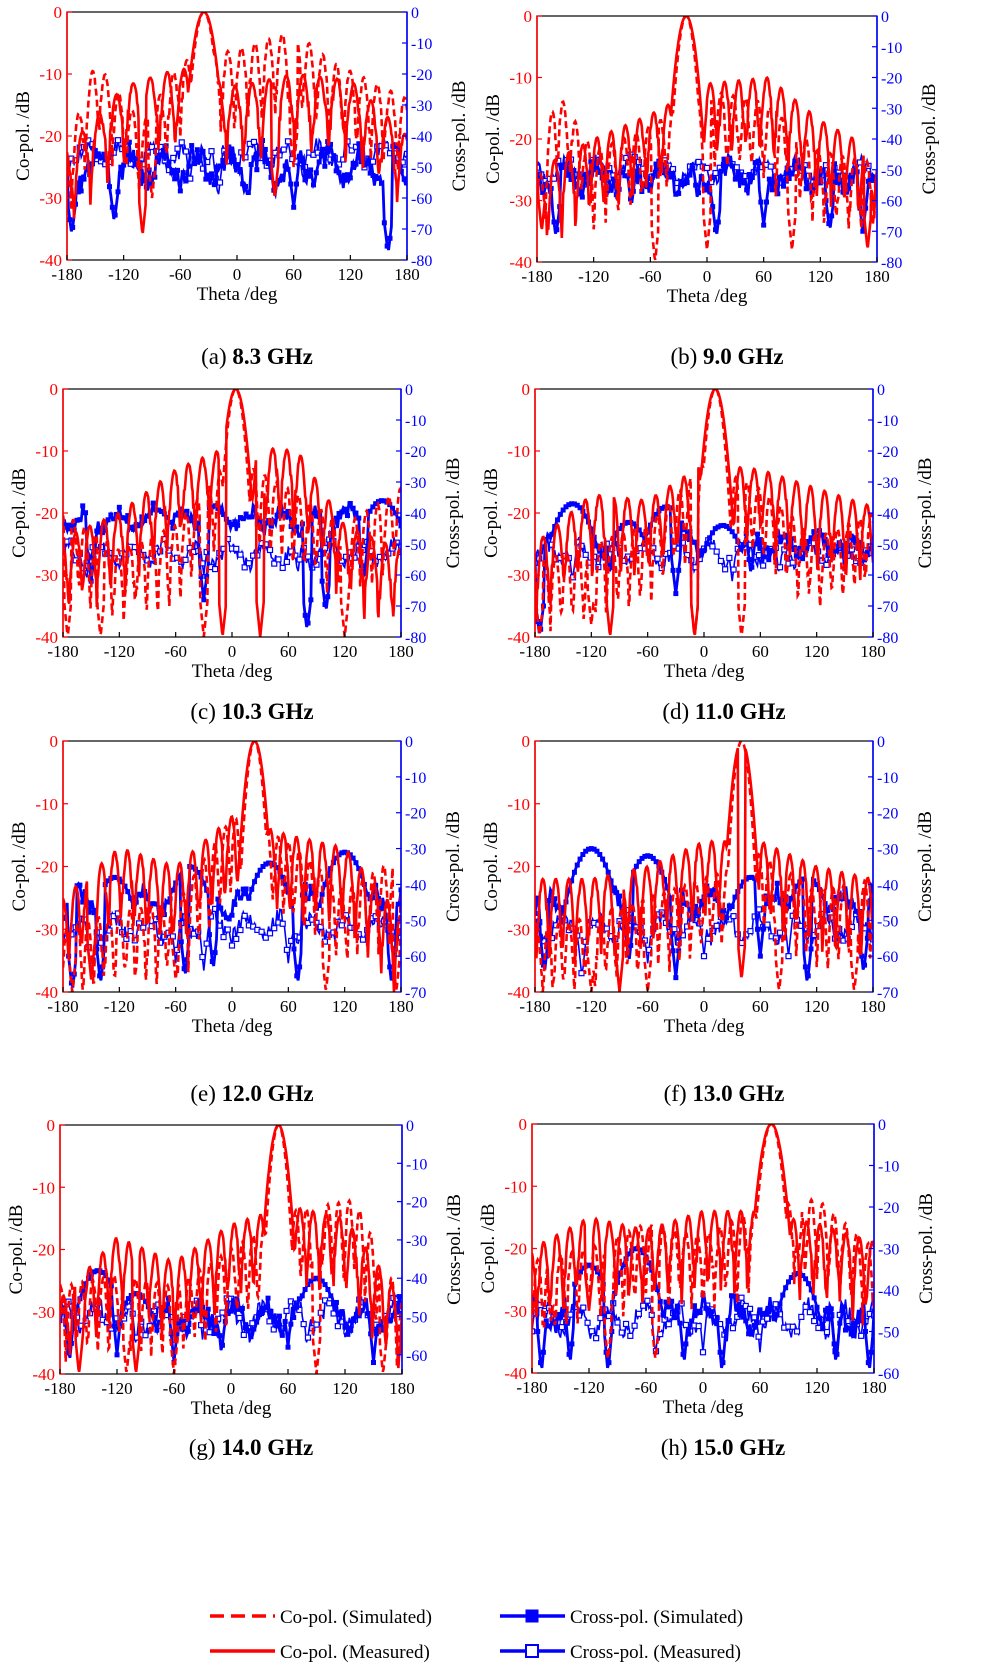 Image resolution: width=1005 pixels, height=1674 pixels. Describe the element at coordinates (50, 136) in the screenshot. I see `left-tick-label: -20` at that location.